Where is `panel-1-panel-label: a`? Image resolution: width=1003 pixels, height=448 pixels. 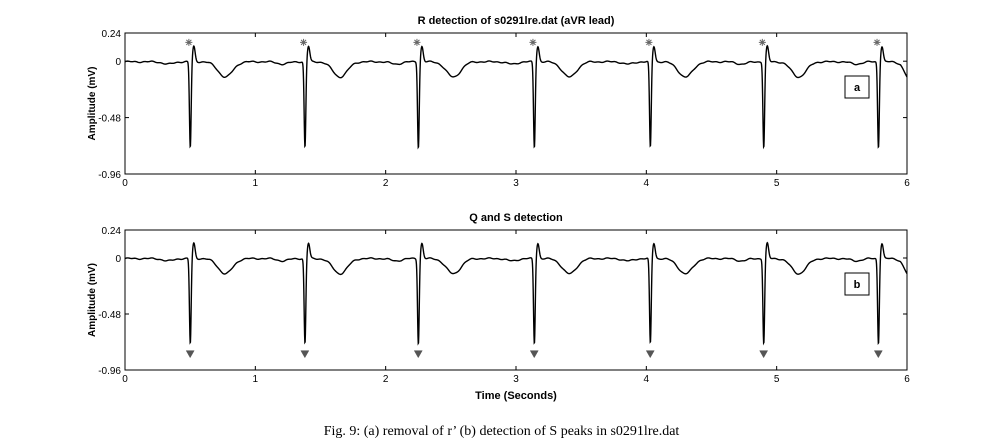
panel-1-panel-label: a is located at coordinates (857, 88).